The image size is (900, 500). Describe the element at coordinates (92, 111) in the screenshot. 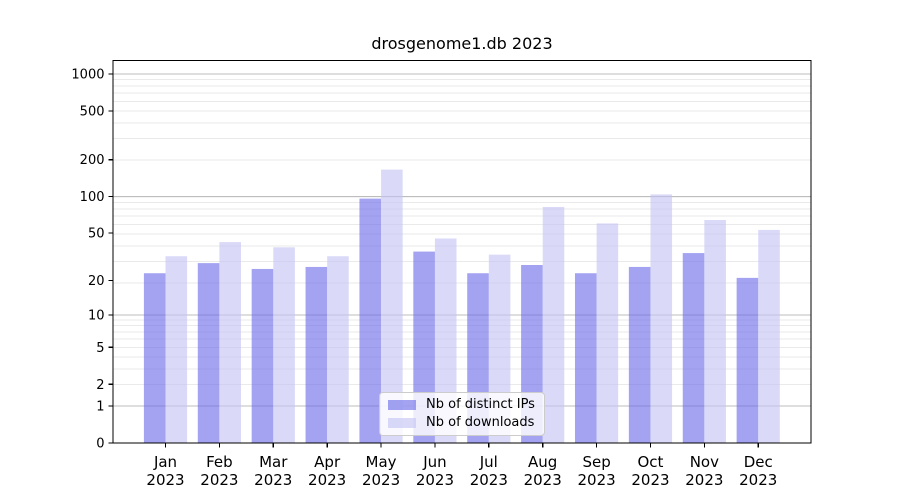

I see `y-tick-label: 500` at that location.